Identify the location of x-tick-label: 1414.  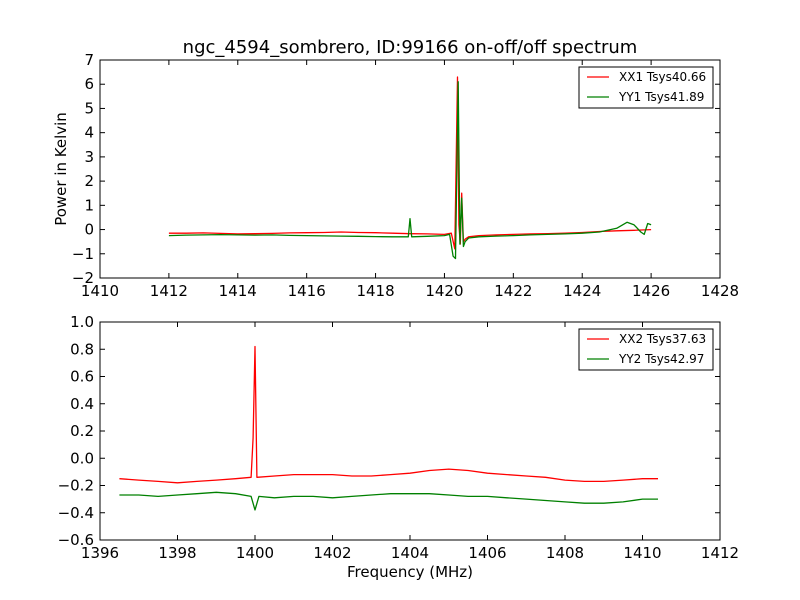
(238, 291).